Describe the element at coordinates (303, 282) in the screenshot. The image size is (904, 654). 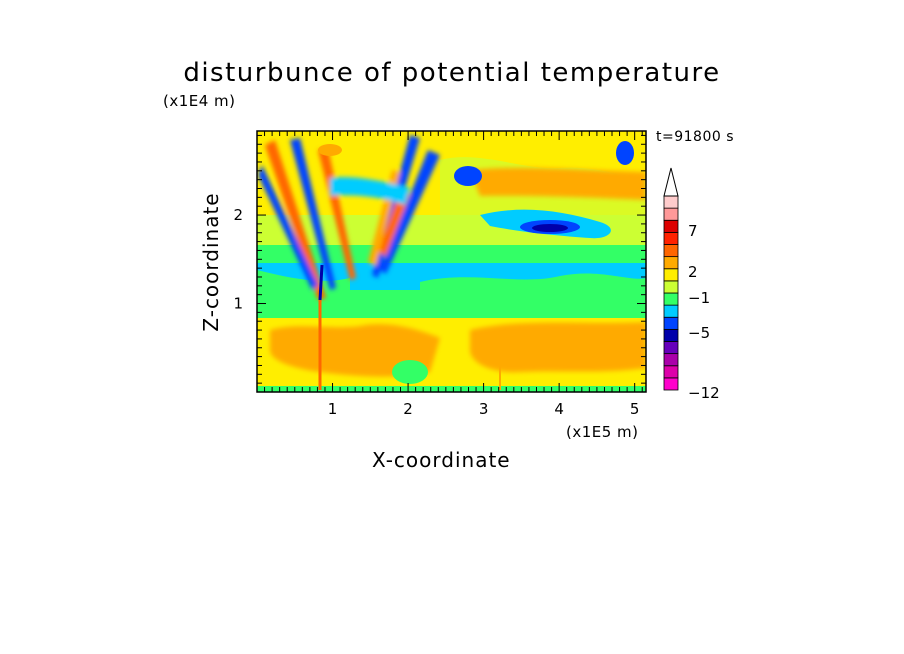
I see `green-lobe-left` at that location.